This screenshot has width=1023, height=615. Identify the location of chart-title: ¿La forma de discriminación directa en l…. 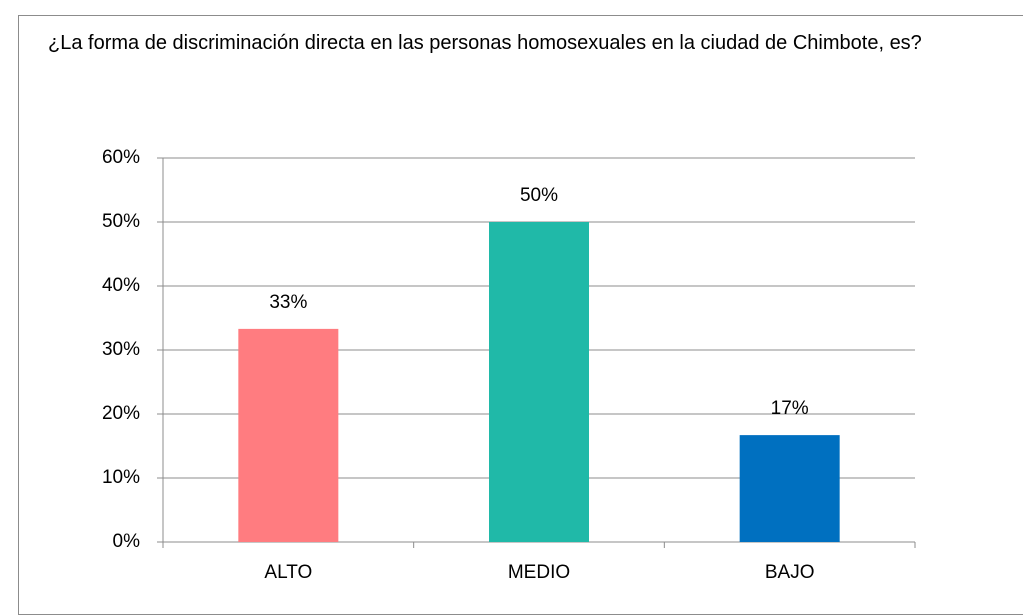
(485, 43).